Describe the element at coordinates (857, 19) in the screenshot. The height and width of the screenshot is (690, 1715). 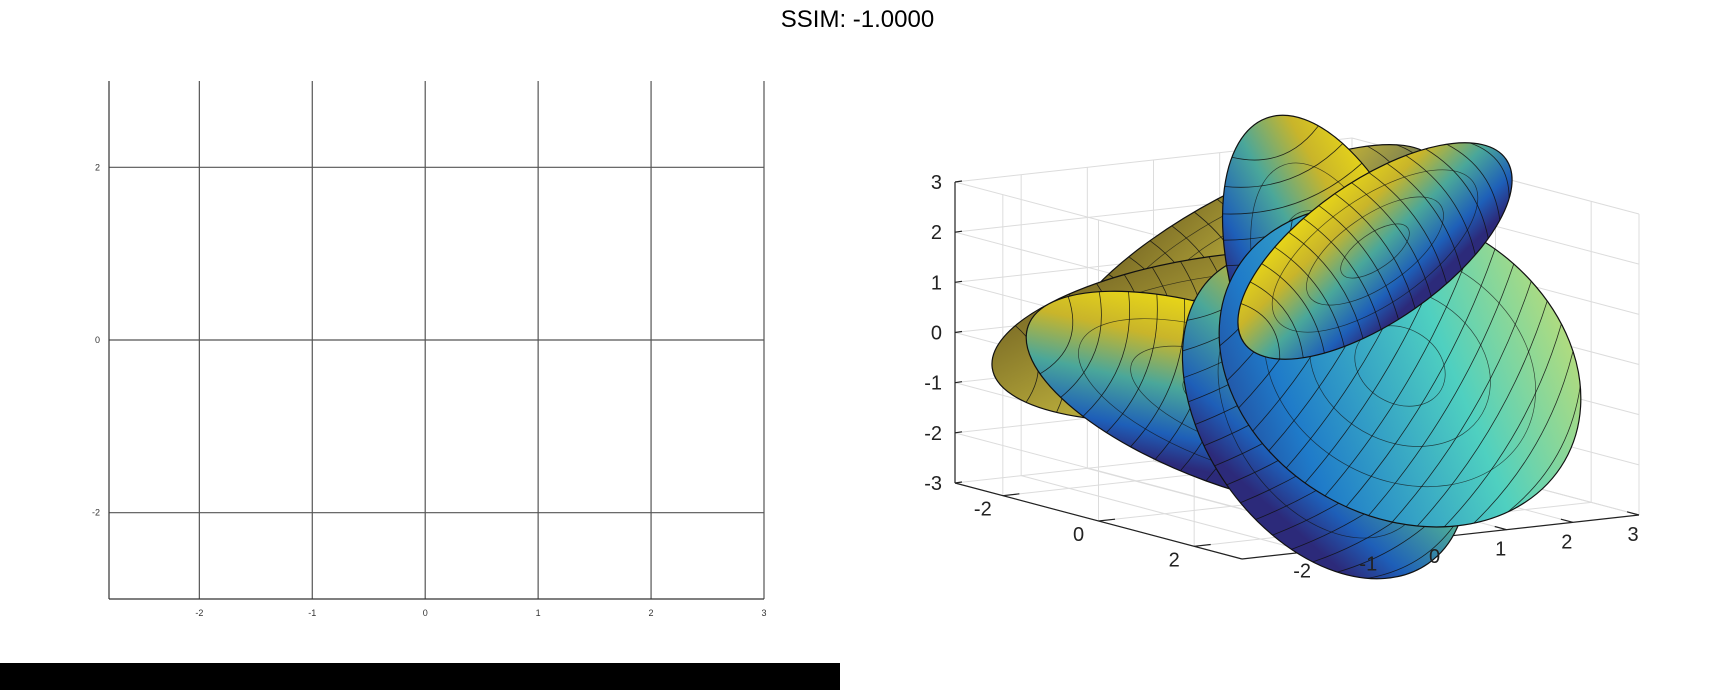
I see `figure-title: SSIM: -1.0000` at that location.